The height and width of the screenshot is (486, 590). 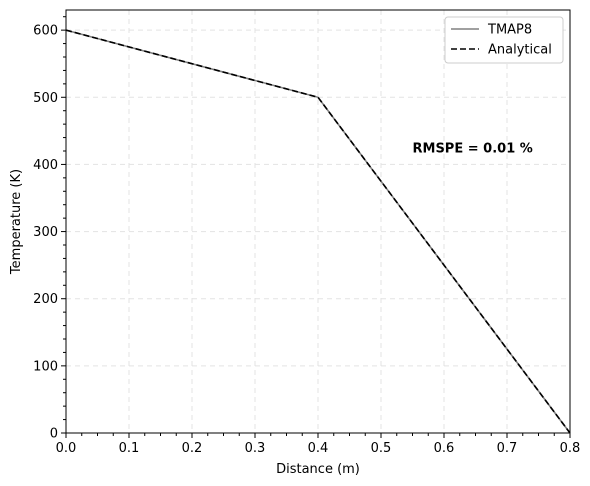 I want to click on x-tick-label: 0.3, so click(x=255, y=448).